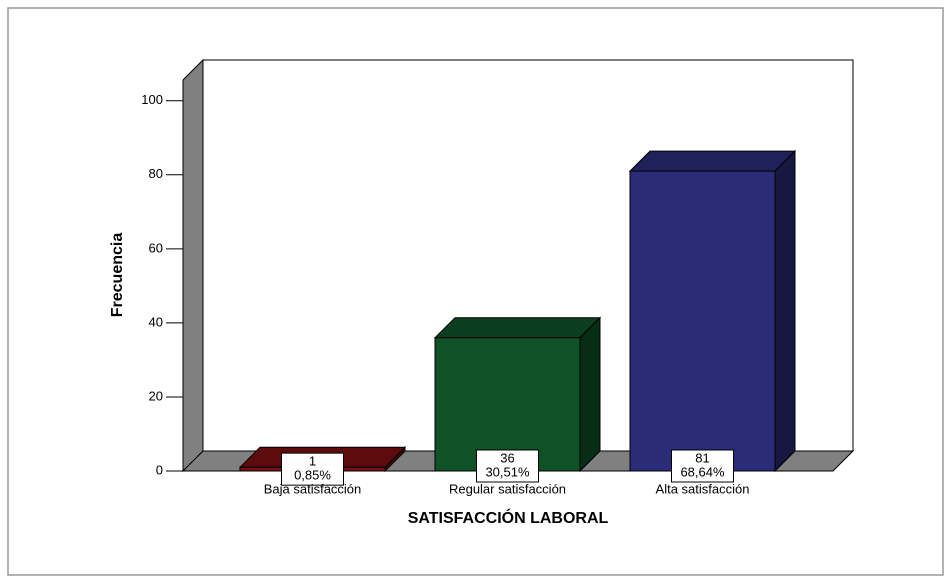 Image resolution: width=944 pixels, height=576 pixels. Describe the element at coordinates (159, 469) in the screenshot. I see `y-tick-label: 0` at that location.